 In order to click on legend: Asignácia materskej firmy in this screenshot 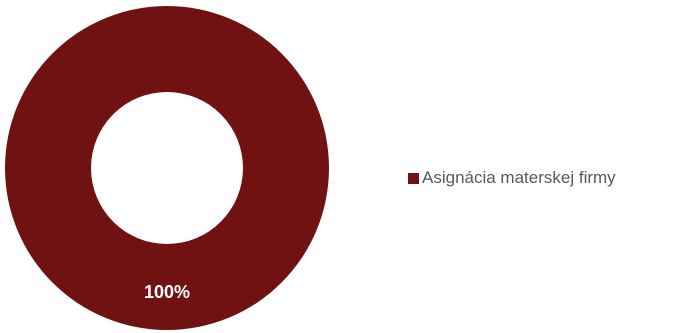, I will do `click(512, 178)`.